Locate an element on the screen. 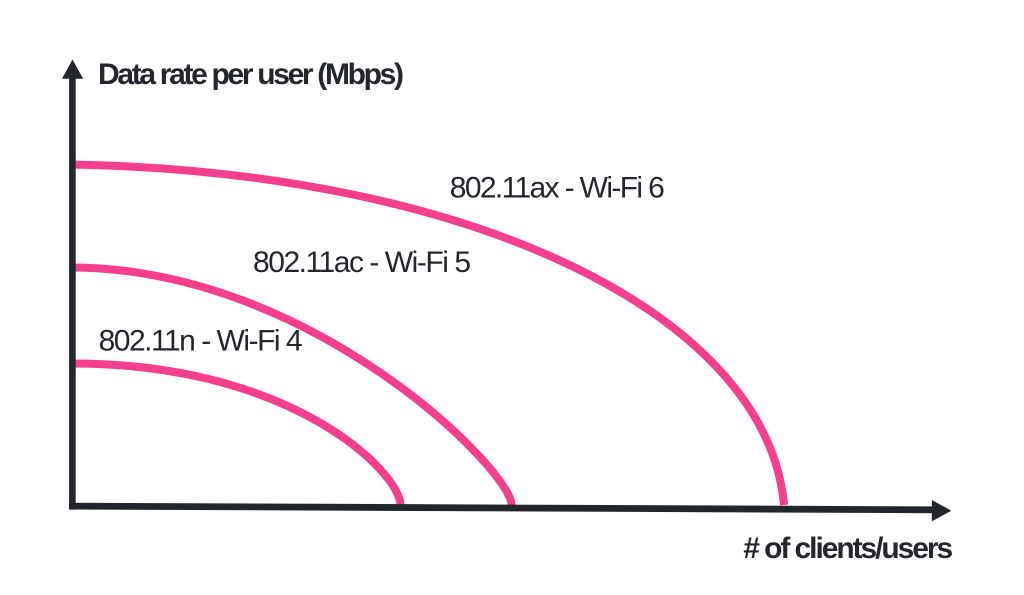 This screenshot has width=1024, height=595. svg-text: 802.11ax - Wi-Fi 6 is located at coordinates (557, 187).